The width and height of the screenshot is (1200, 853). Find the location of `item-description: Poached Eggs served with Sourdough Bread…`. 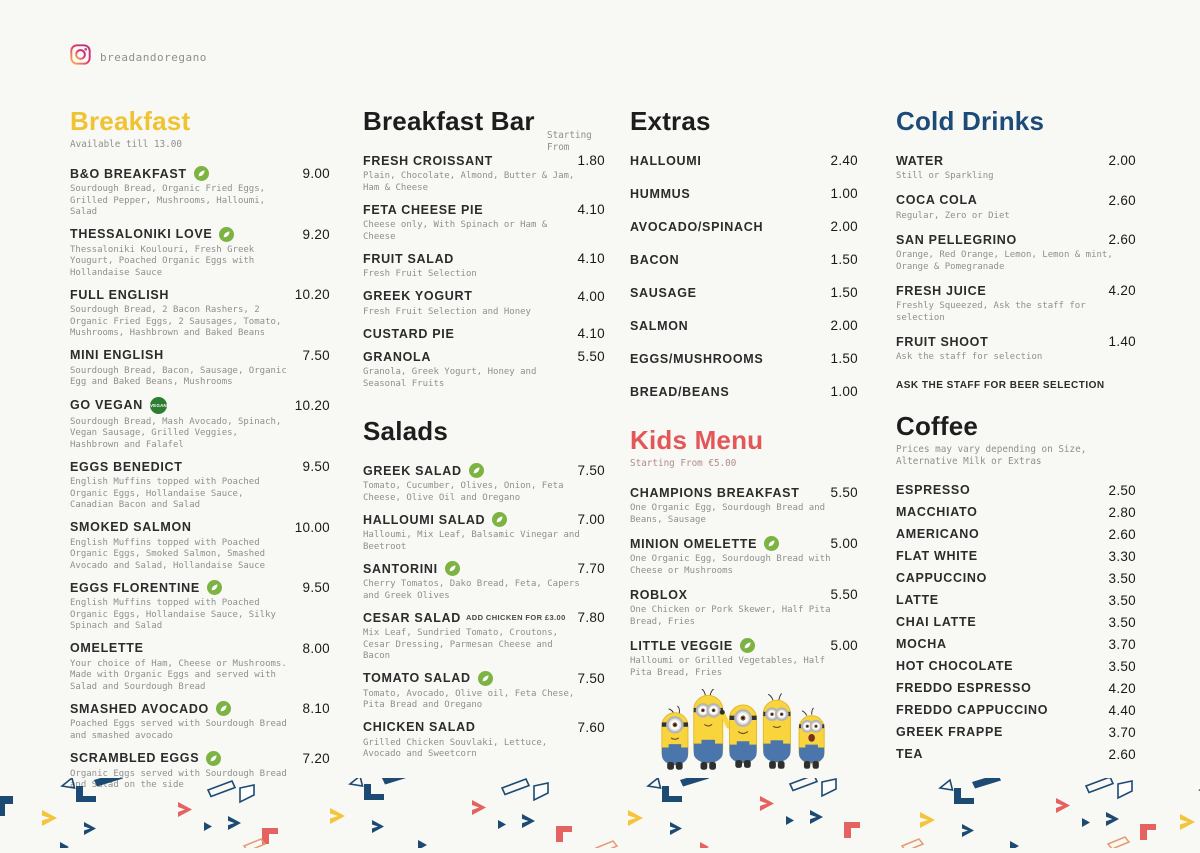

item-description: Poached Eggs served with Sourdough Bread… is located at coordinates (178, 730).